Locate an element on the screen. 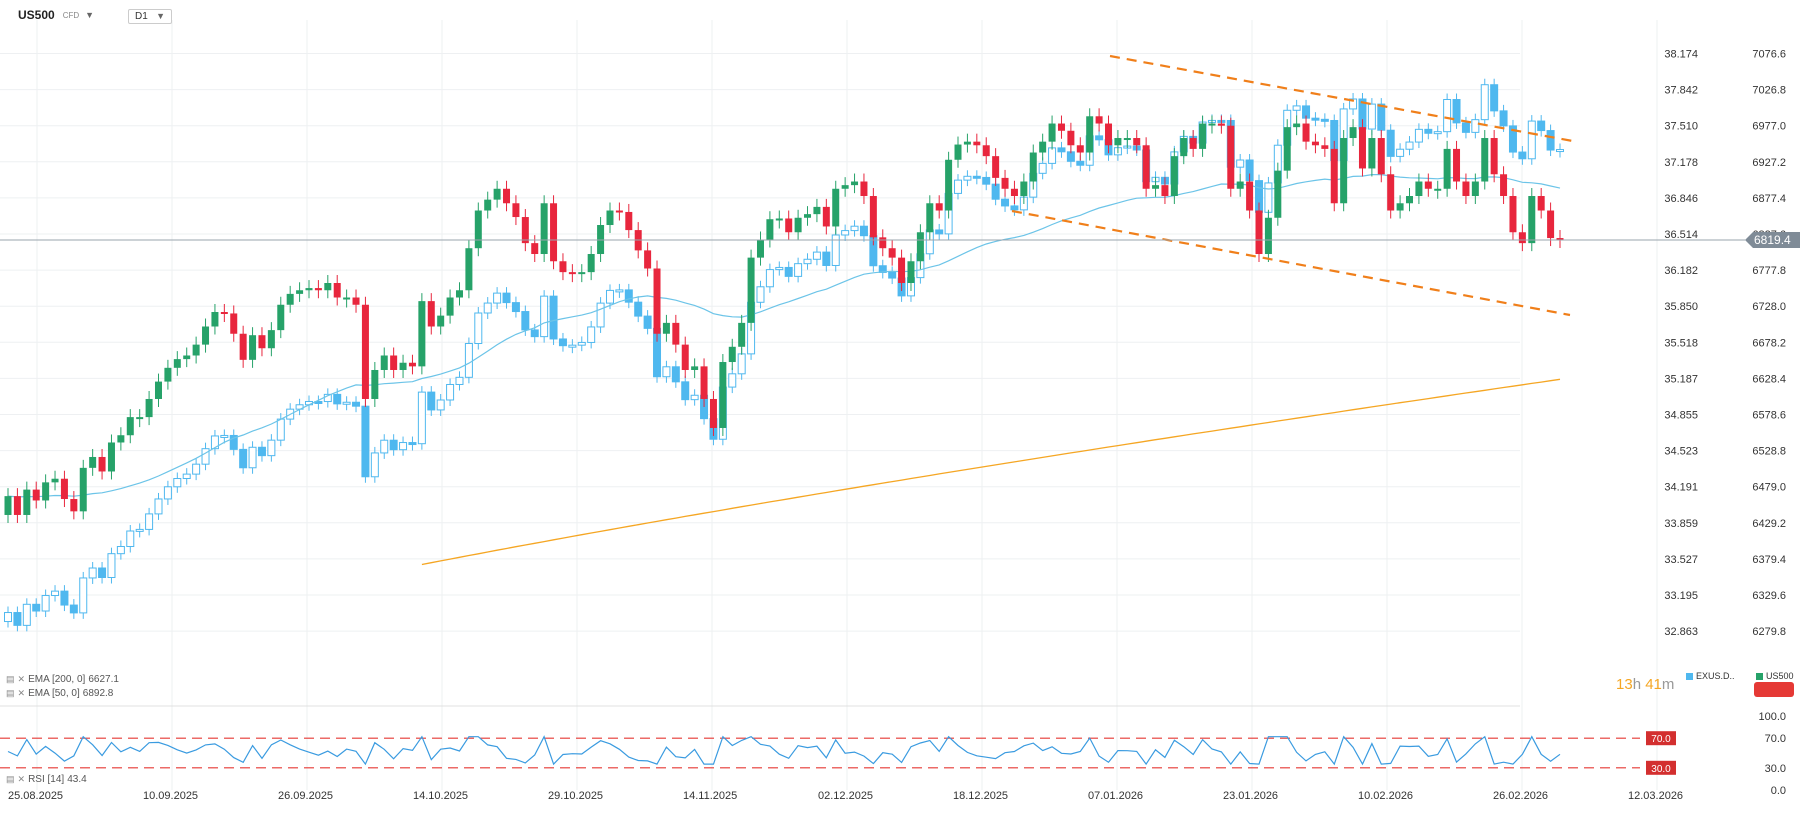  ema200-indicator: ▤ ✕ EMA [200, 0] 6627.1 is located at coordinates (62, 679).